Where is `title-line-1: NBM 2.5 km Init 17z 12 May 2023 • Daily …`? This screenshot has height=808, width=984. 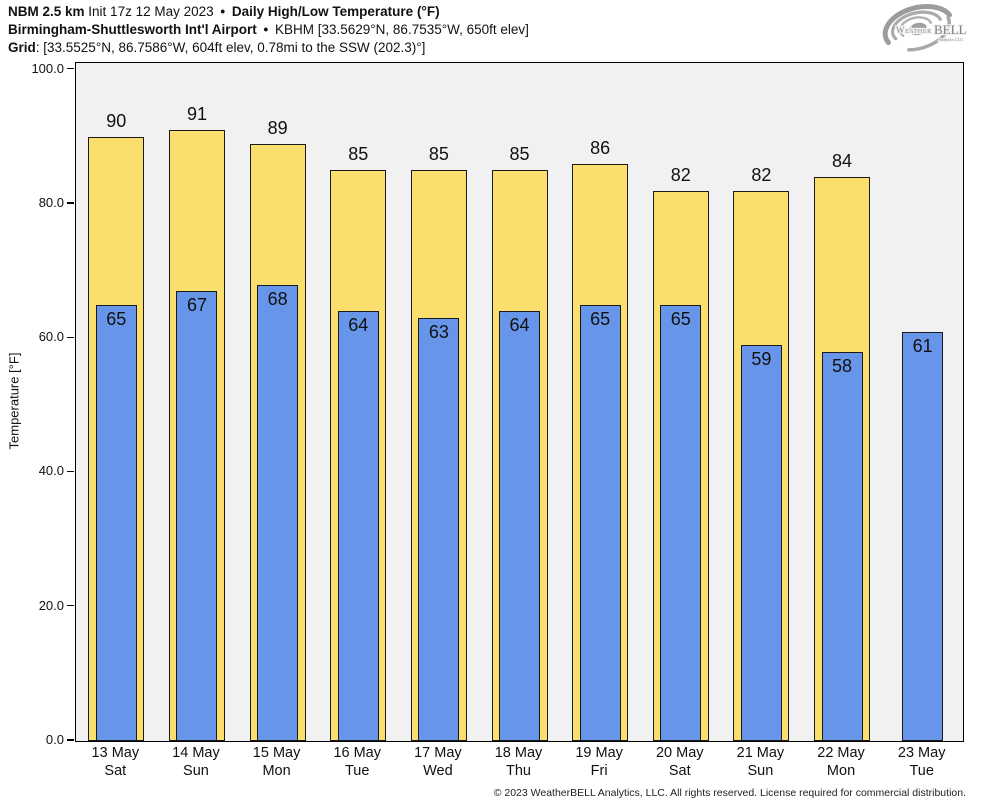
title-line-1: NBM 2.5 km Init 17z 12 May 2023 • Daily … is located at coordinates (268, 12).